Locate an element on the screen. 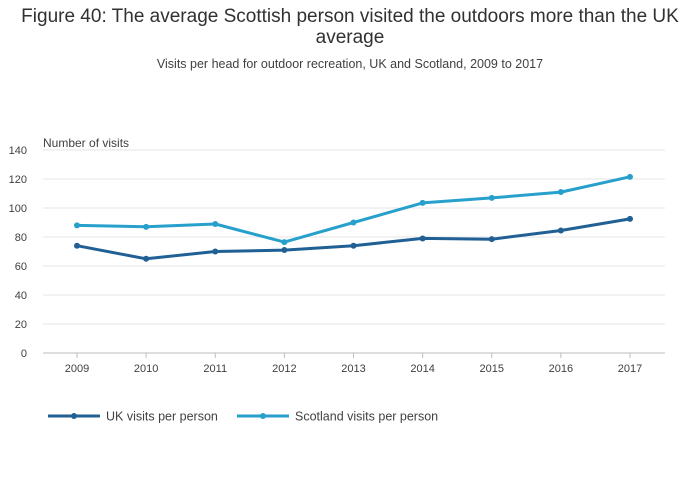 The image size is (700, 502). y-tick-label: 60 is located at coordinates (21, 267).